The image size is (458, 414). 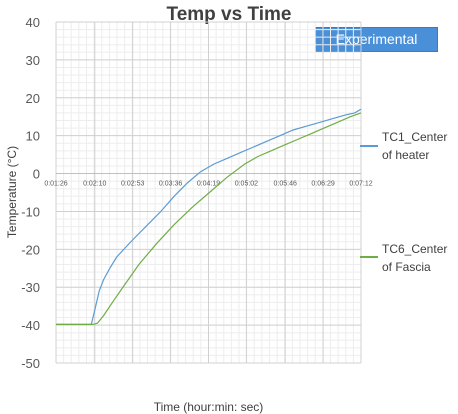 What do you see at coordinates (208, 407) in the screenshot?
I see `x-axis-label: Time (hour:min: sec)` at bounding box center [208, 407].